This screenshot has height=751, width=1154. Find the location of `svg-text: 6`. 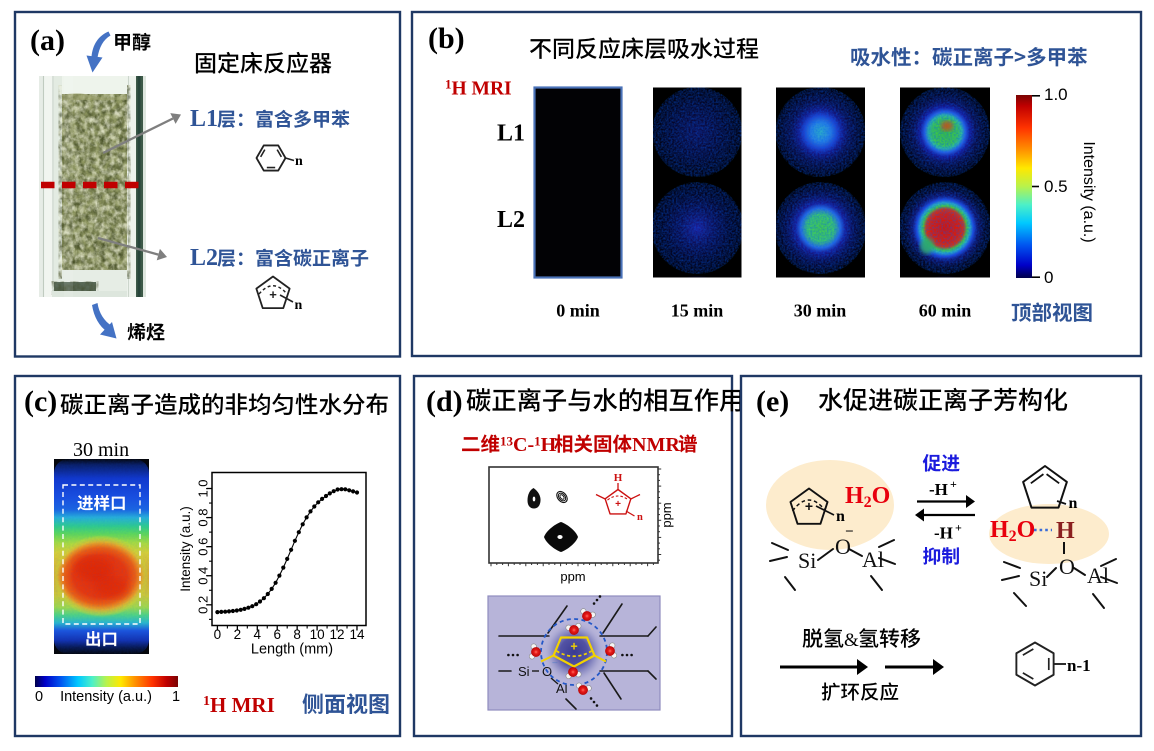

svg-text: 6 is located at coordinates (277, 634).